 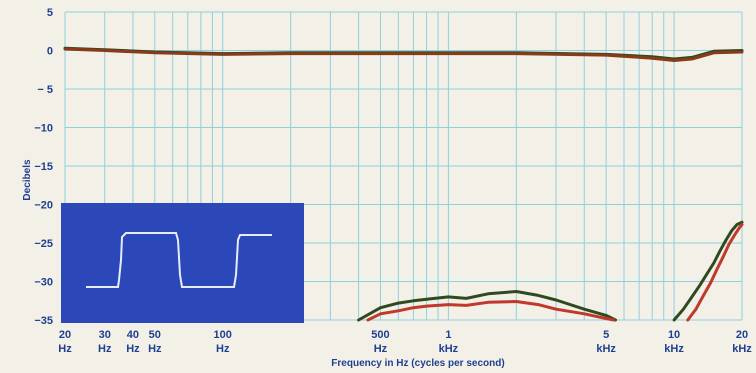 I want to click on y-tick-label: − 5, so click(x=45, y=90).